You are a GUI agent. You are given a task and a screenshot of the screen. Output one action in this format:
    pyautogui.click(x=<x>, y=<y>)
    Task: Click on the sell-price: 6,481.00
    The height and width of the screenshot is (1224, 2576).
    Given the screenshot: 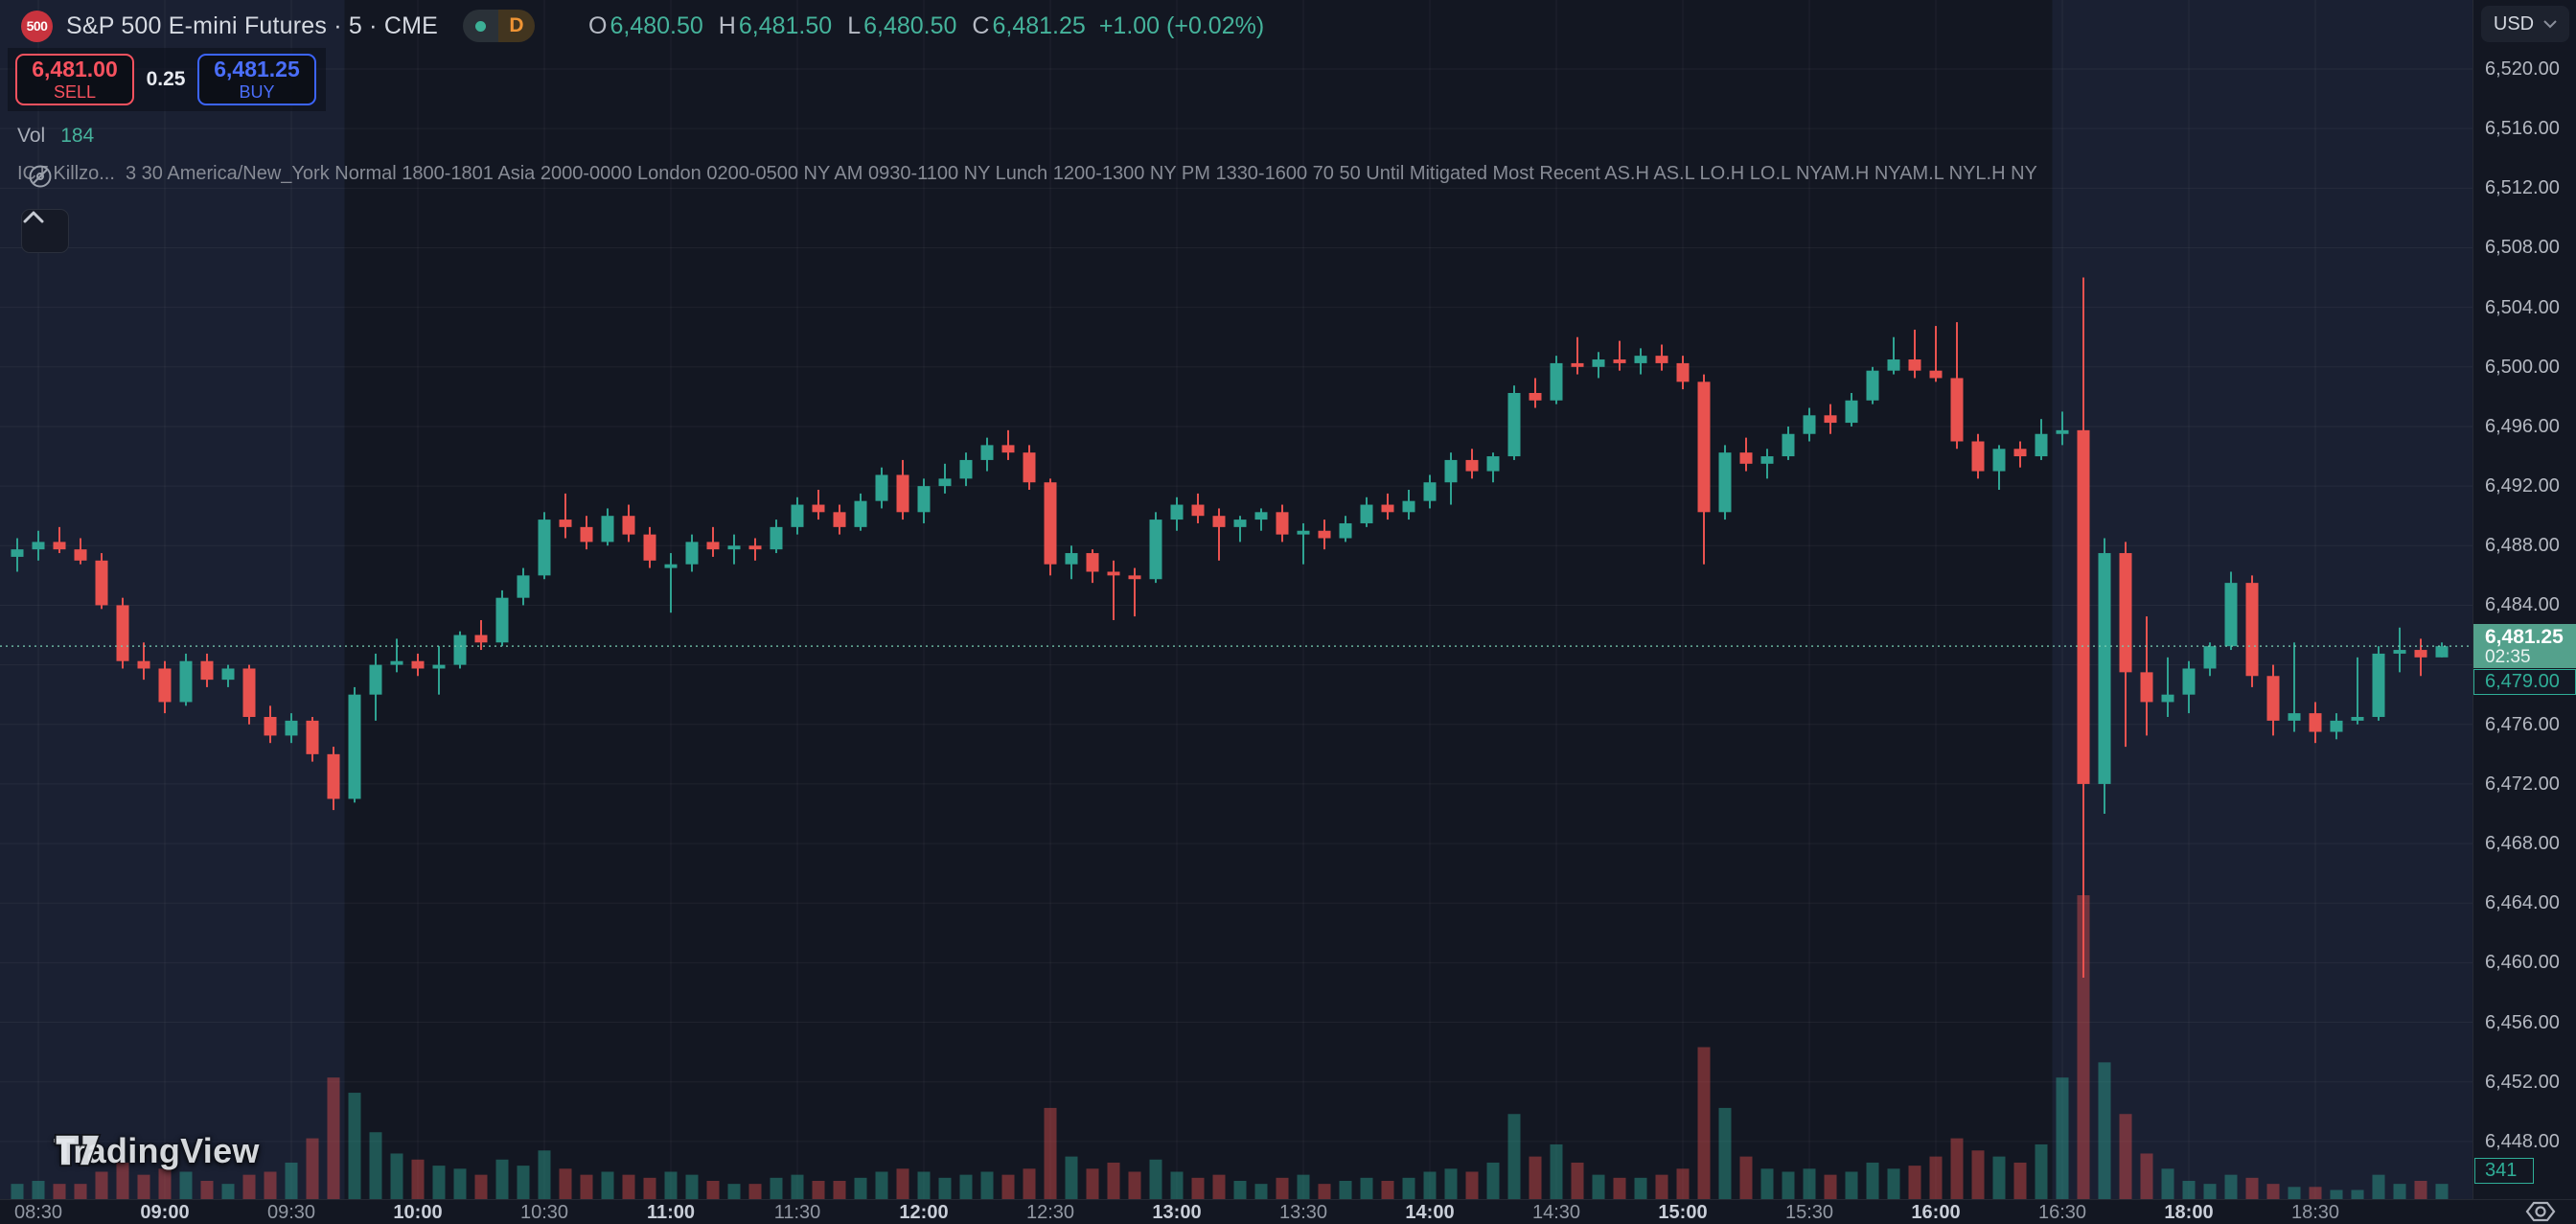 What is the action you would take?
    pyautogui.click(x=75, y=70)
    